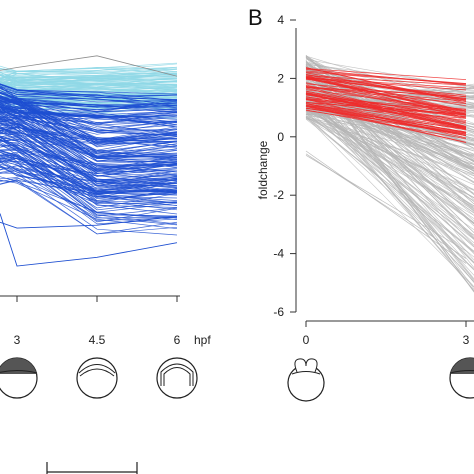  What do you see at coordinates (280, 20) in the screenshot?
I see `panel-b-y-tick-label: 4` at bounding box center [280, 20].